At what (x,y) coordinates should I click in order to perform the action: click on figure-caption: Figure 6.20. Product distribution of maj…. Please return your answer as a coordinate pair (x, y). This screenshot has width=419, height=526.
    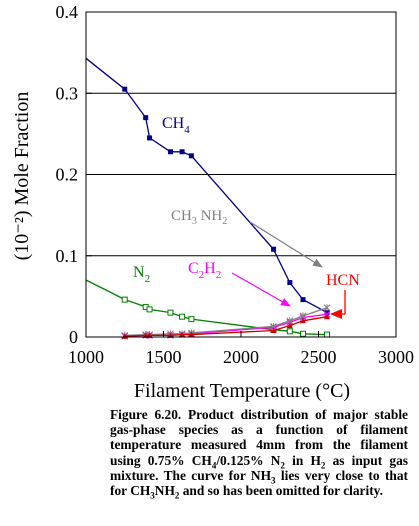
    Looking at the image, I should click on (259, 454).